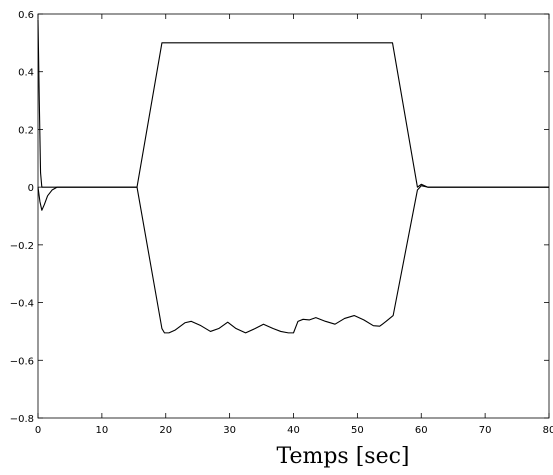 The image size is (553, 475). I want to click on x-tick-label: 80, so click(548, 430).